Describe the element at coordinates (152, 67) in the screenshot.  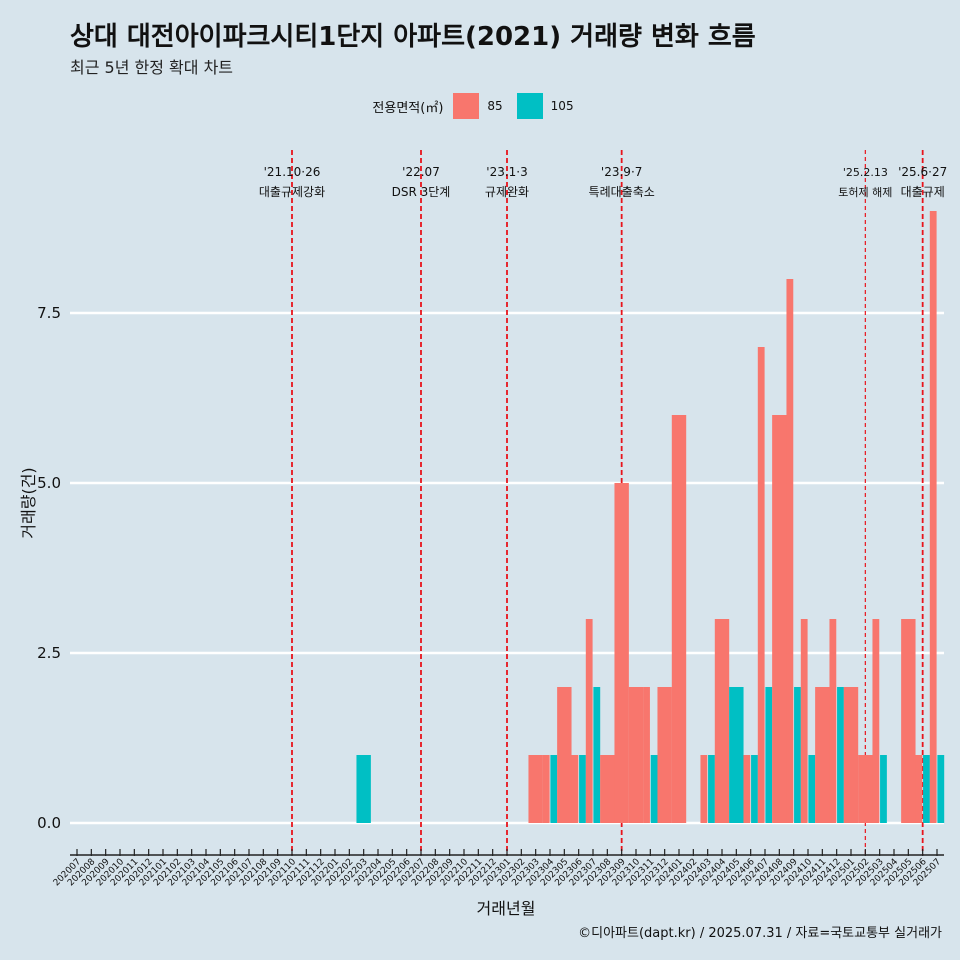
I see `chart-subtitle: 최근 5년 한정 확대 차트` at that location.